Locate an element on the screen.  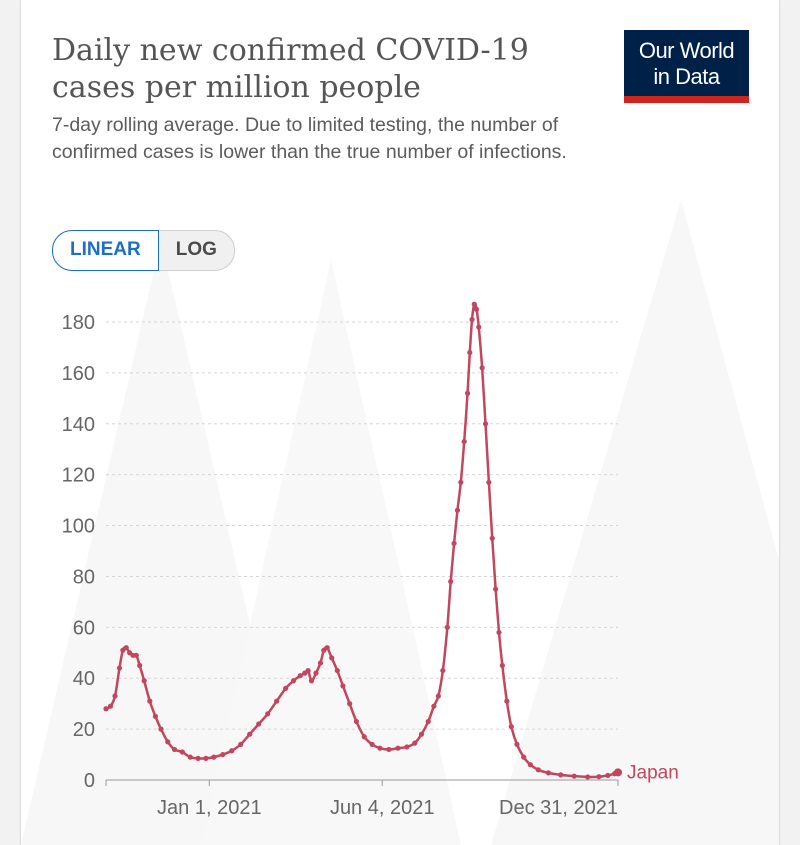
logo-line-2: in Data is located at coordinates (686, 76).